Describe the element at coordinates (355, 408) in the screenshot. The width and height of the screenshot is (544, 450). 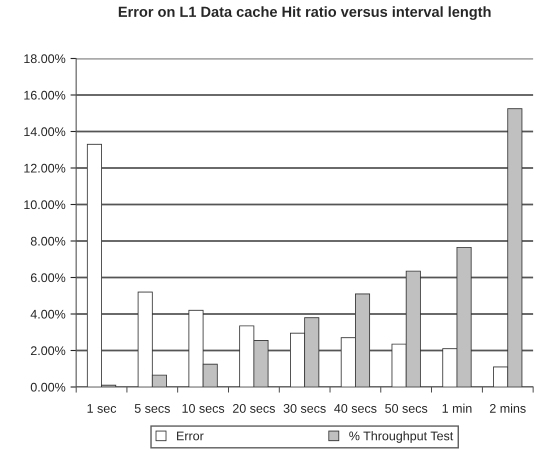
I see `x-tick-label: 40 secs` at that location.